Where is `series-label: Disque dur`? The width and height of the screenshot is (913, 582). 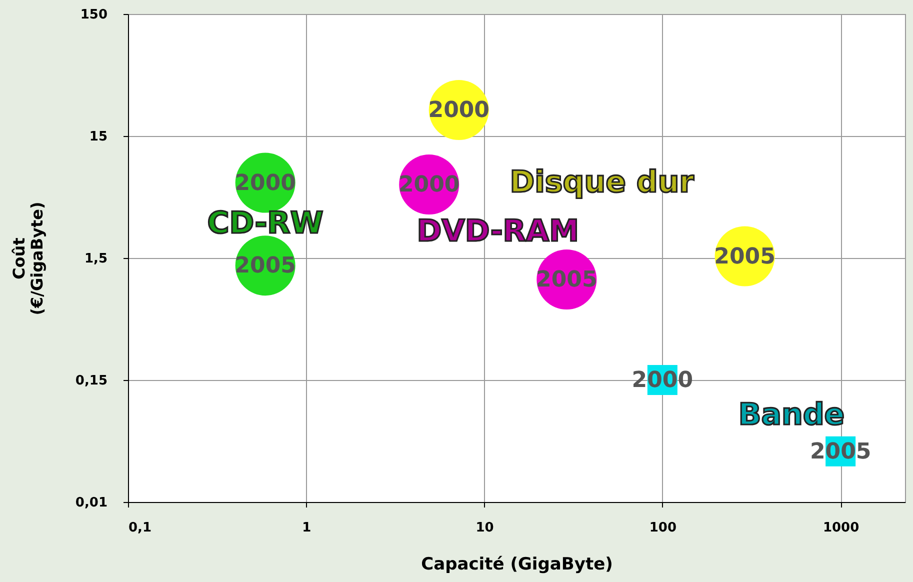
series-label: Disque dur is located at coordinates (602, 182).